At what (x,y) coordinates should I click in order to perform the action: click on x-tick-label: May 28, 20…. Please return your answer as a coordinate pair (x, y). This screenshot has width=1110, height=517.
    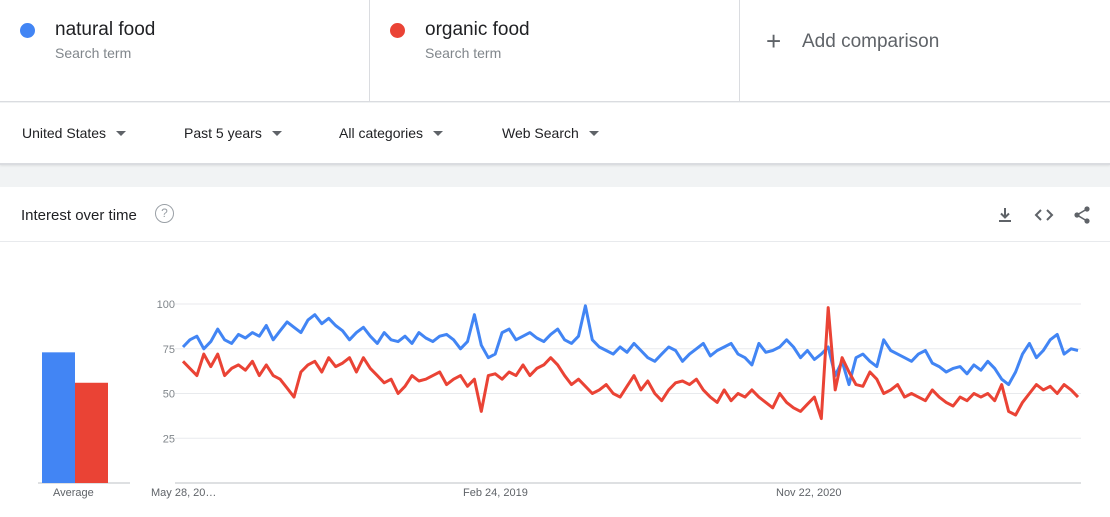
    Looking at the image, I should click on (183, 493).